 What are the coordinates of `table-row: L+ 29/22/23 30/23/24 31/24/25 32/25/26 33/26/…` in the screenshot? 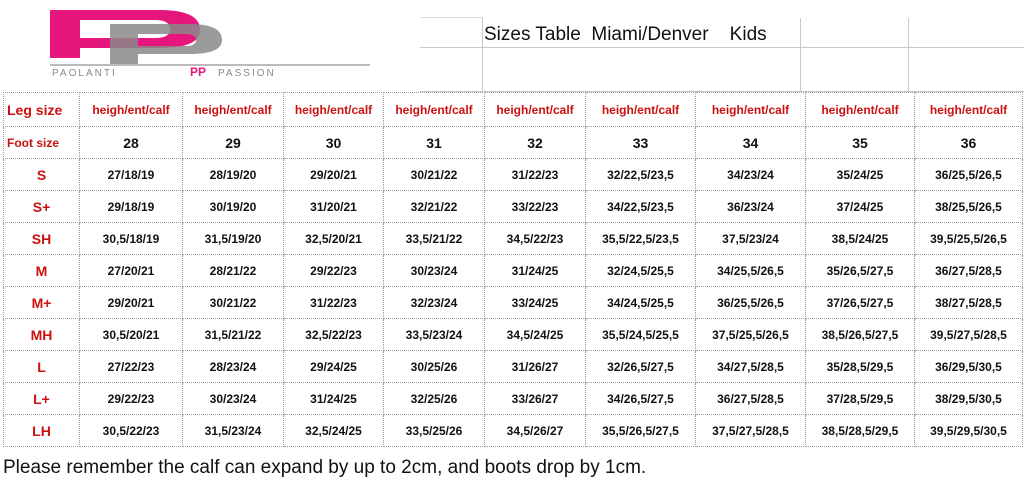 It's located at (513, 398).